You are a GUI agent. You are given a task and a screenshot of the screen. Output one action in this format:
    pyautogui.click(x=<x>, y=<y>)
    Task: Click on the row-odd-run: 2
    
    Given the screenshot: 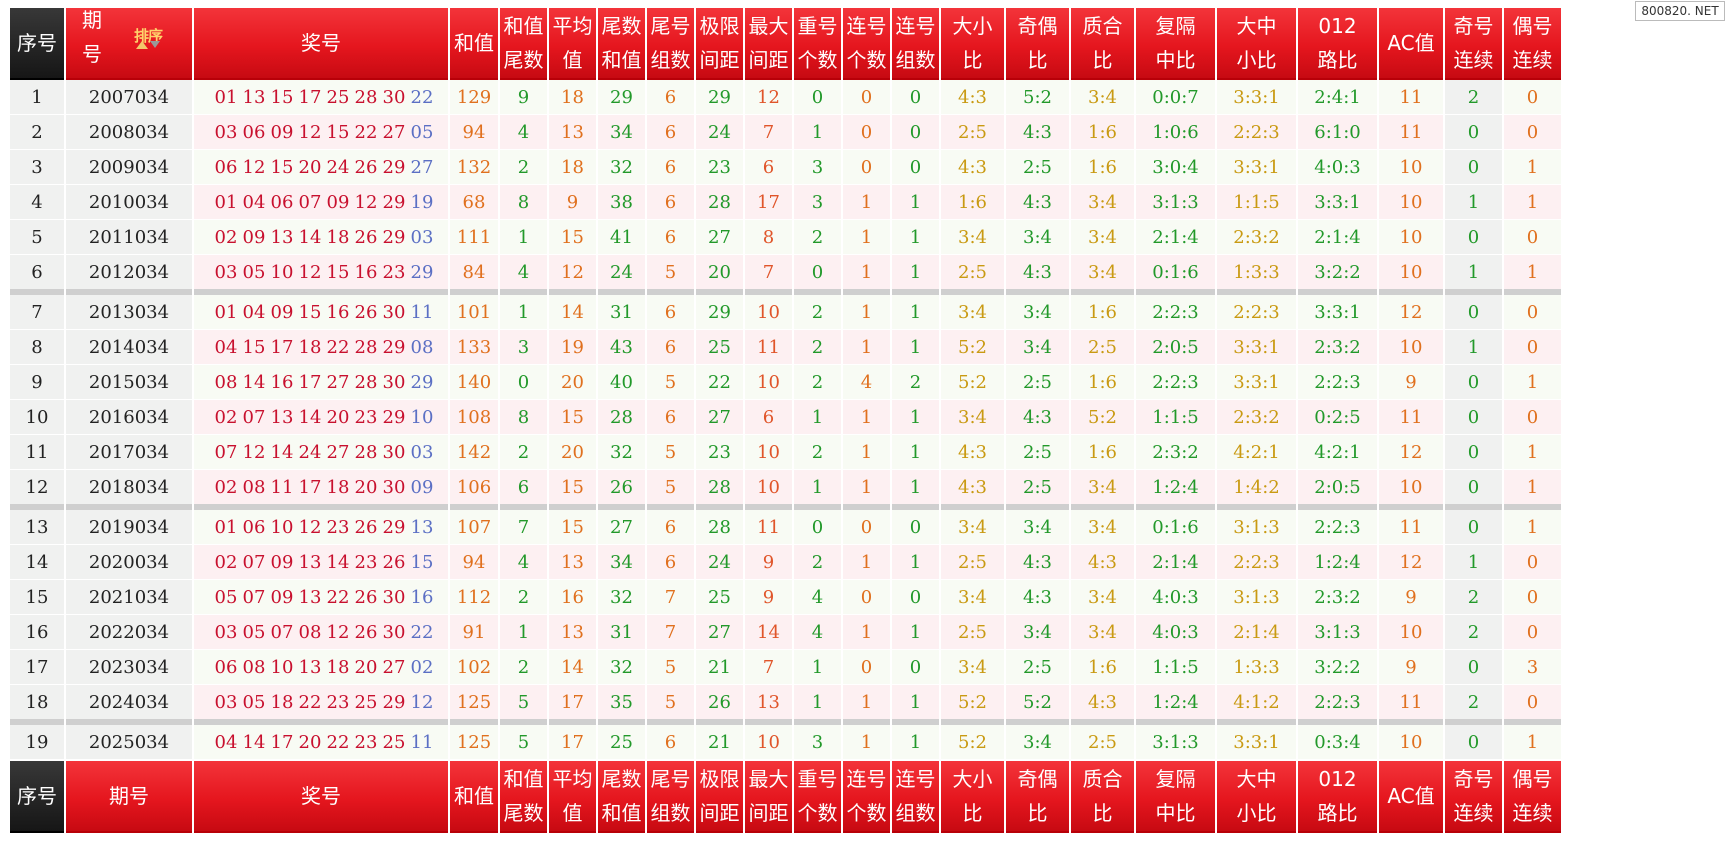 What is the action you would take?
    pyautogui.click(x=1473, y=97)
    